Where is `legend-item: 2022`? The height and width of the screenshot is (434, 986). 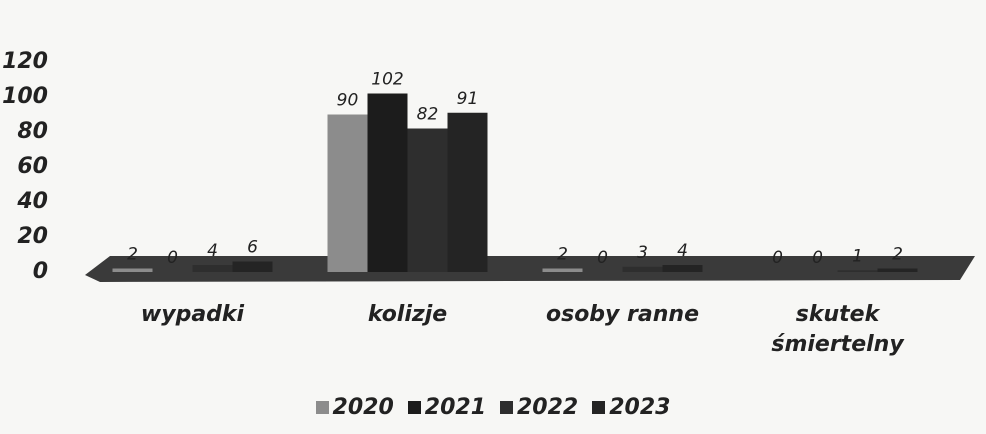
legend-item: 2022 is located at coordinates (539, 407).